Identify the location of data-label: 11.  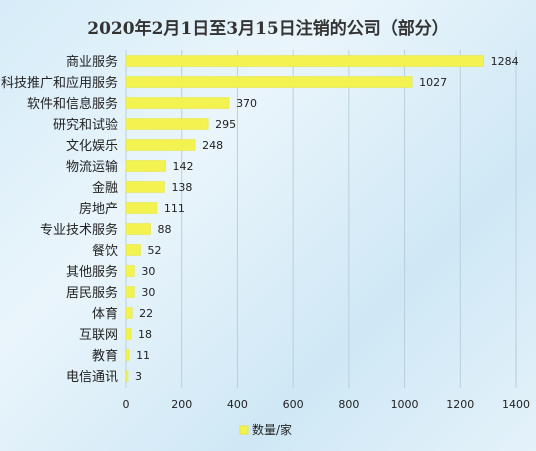
(143, 355).